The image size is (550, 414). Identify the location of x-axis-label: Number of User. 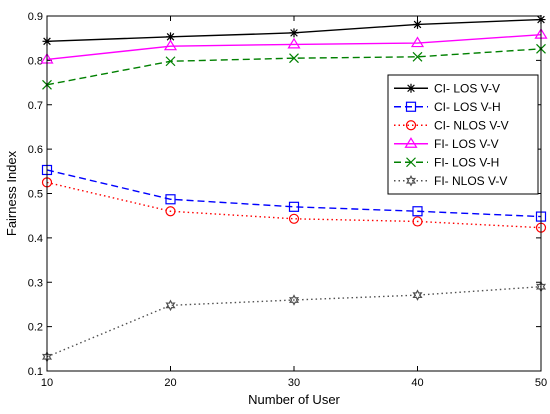
(294, 399).